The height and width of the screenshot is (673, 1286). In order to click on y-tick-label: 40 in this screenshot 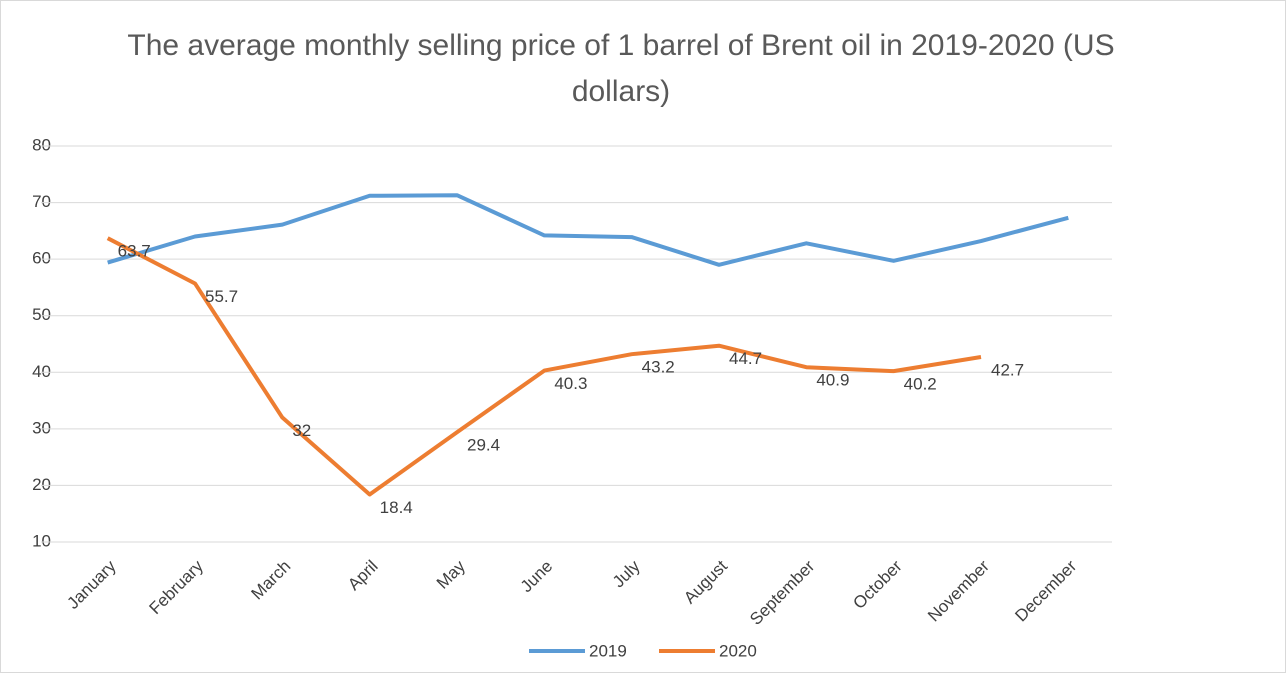, I will do `click(41, 371)`.